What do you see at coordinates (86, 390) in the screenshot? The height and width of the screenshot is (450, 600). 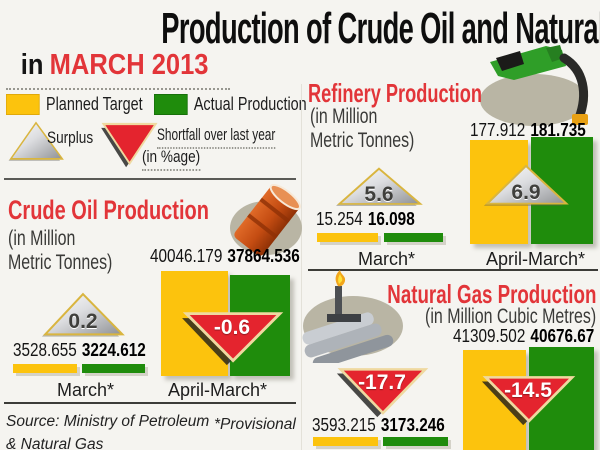 I see `crude-march-label: March*` at bounding box center [86, 390].